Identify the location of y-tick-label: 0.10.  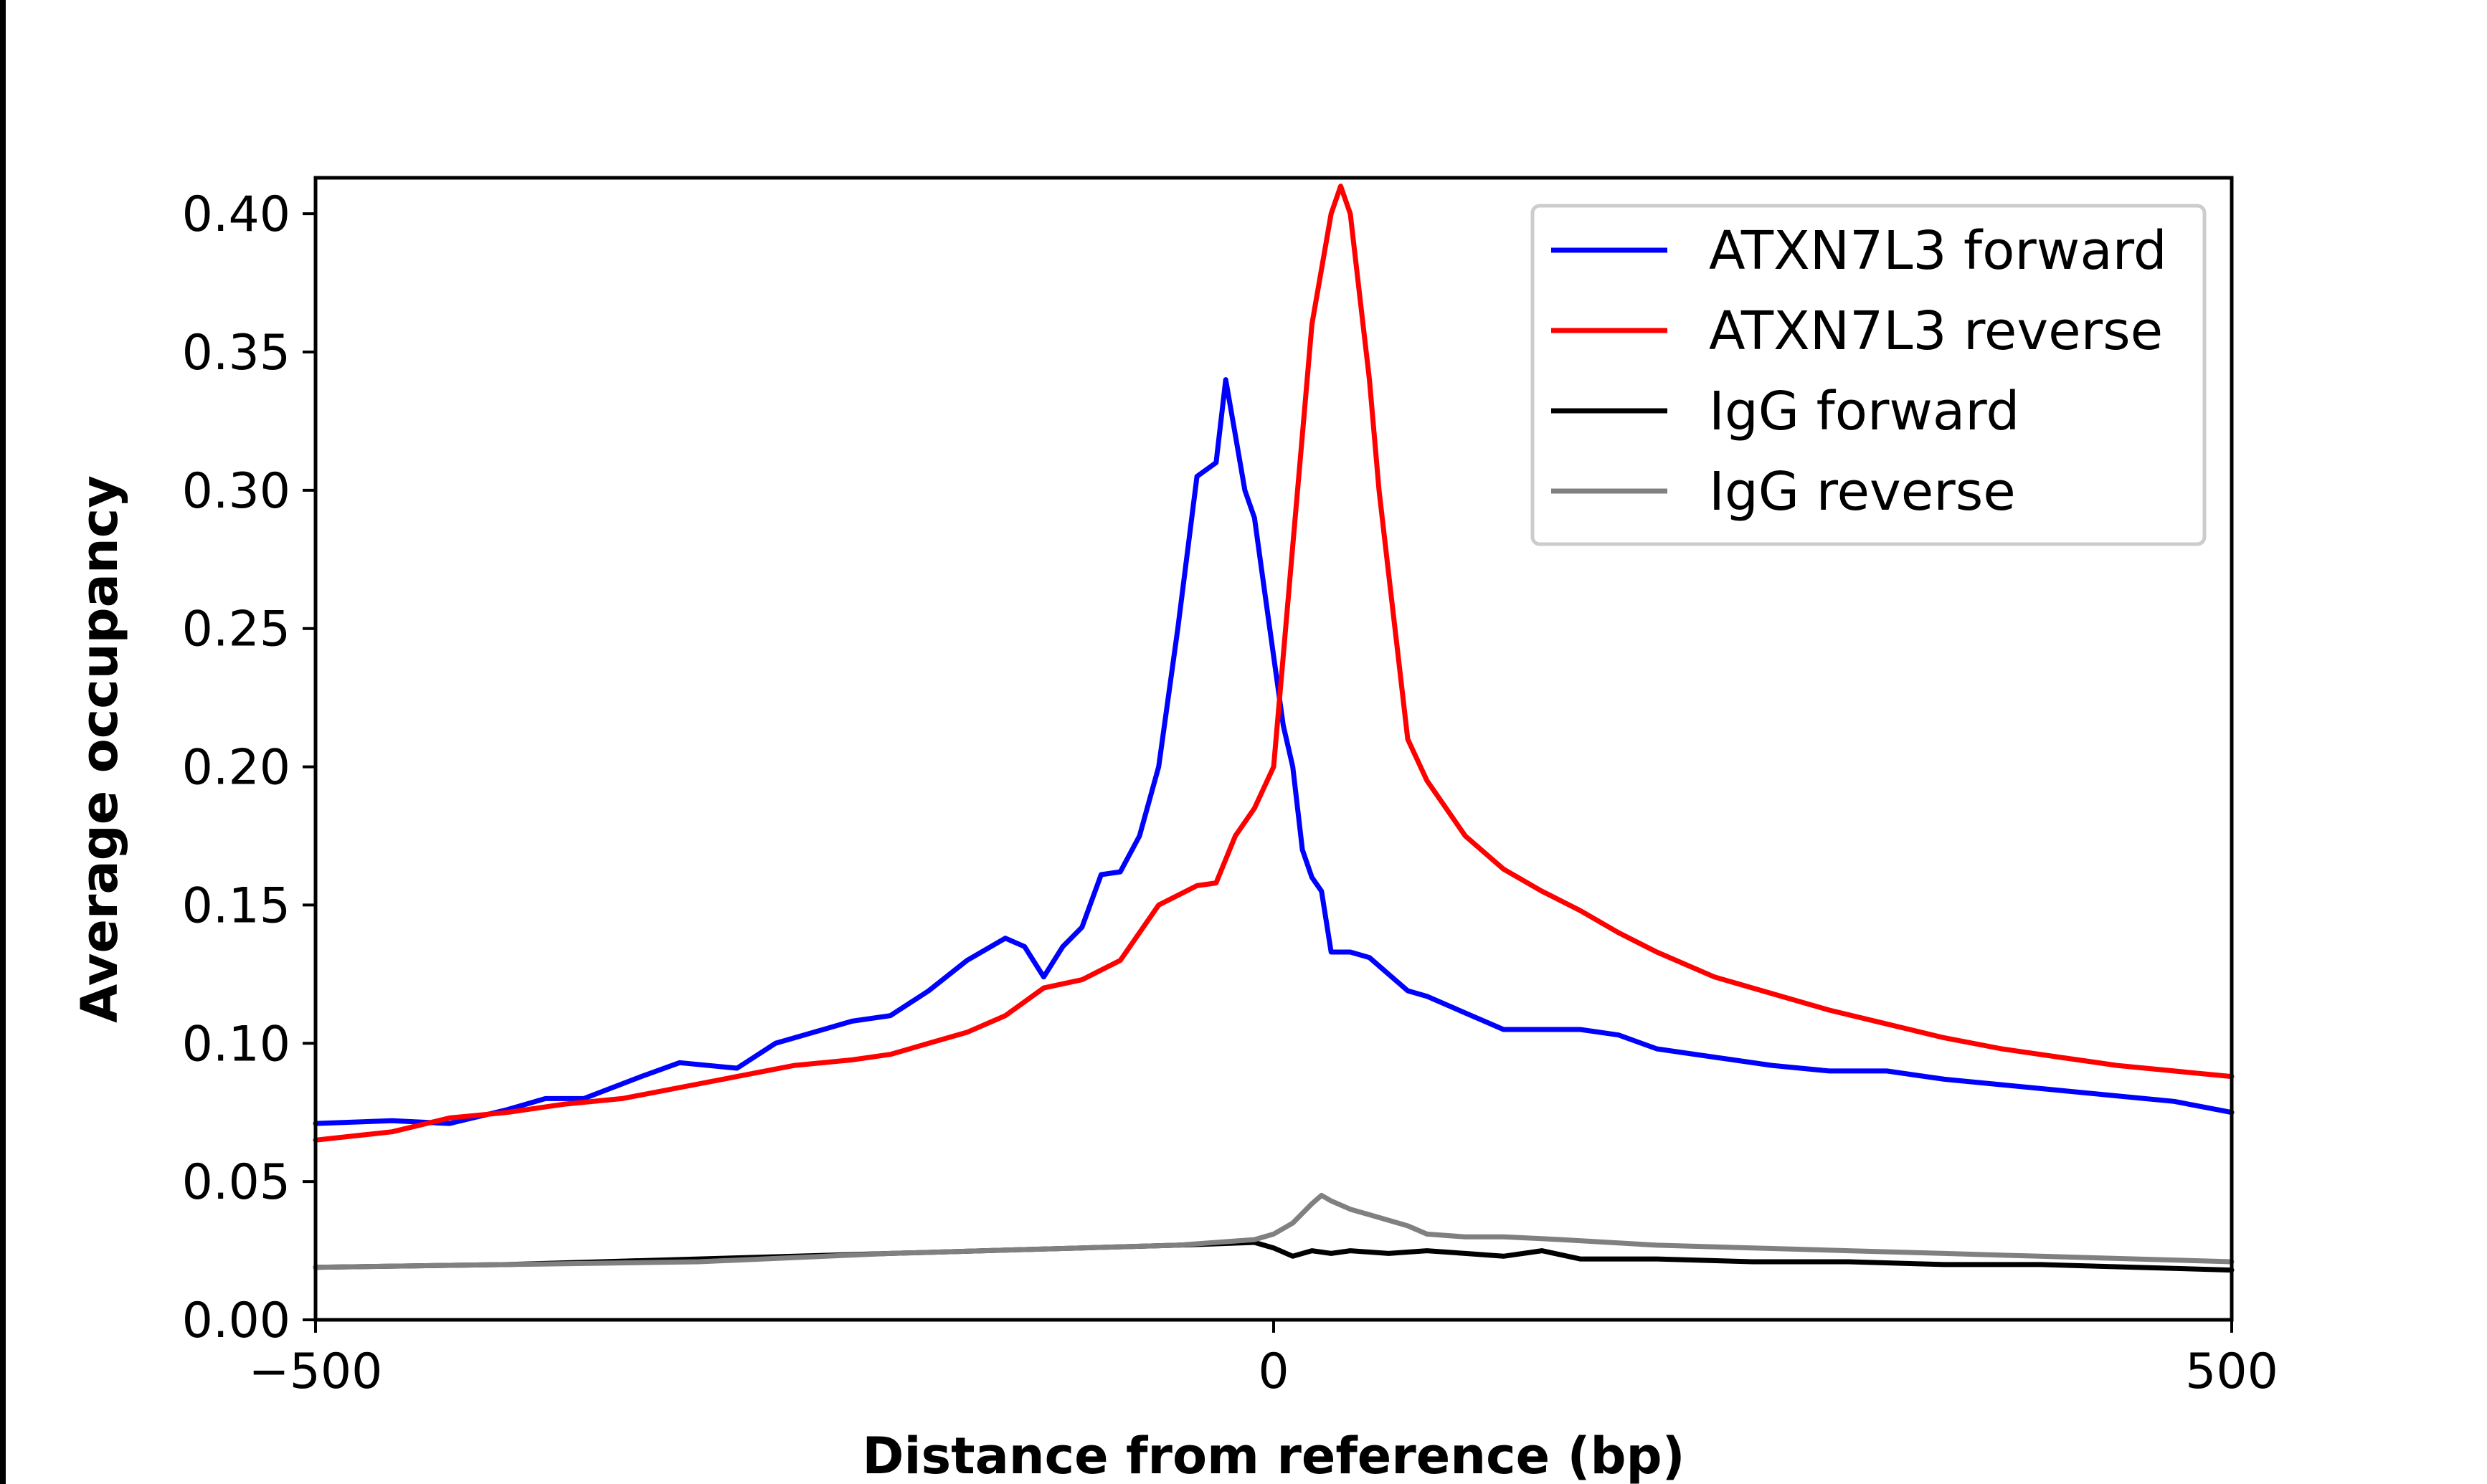
(236, 1044).